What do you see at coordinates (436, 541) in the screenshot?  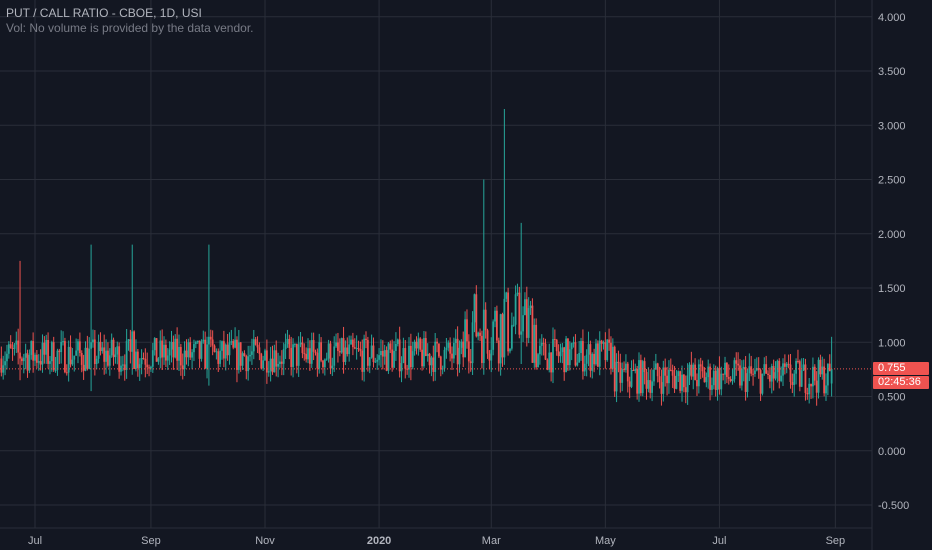 I see `x-axis: Jul Sep Nov 2020 Mar May Jul Sep` at bounding box center [436, 541].